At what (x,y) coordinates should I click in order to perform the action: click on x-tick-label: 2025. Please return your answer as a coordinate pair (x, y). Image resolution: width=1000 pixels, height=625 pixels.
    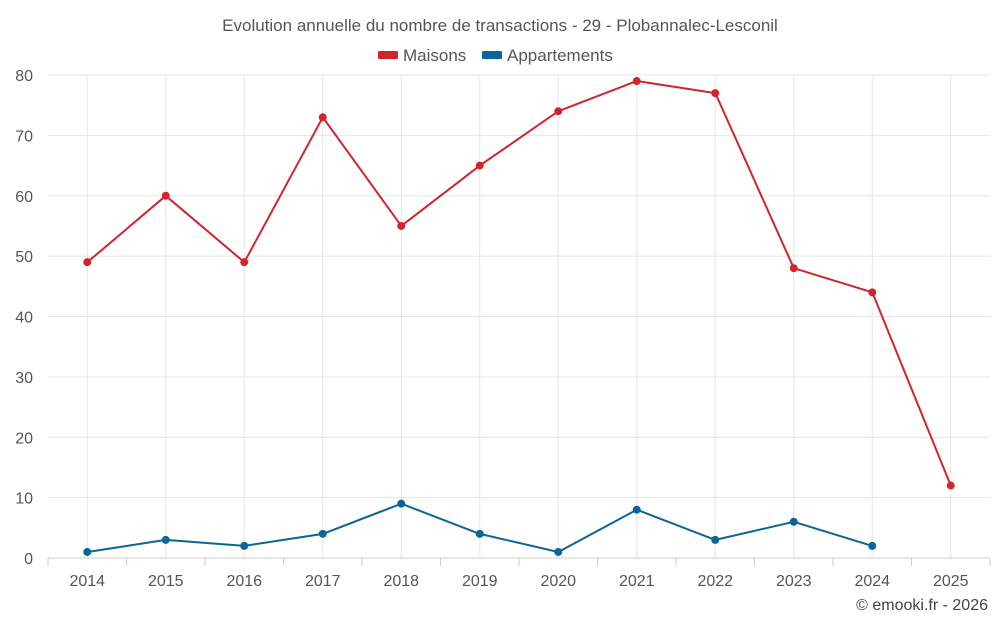
    Looking at the image, I should click on (951, 581).